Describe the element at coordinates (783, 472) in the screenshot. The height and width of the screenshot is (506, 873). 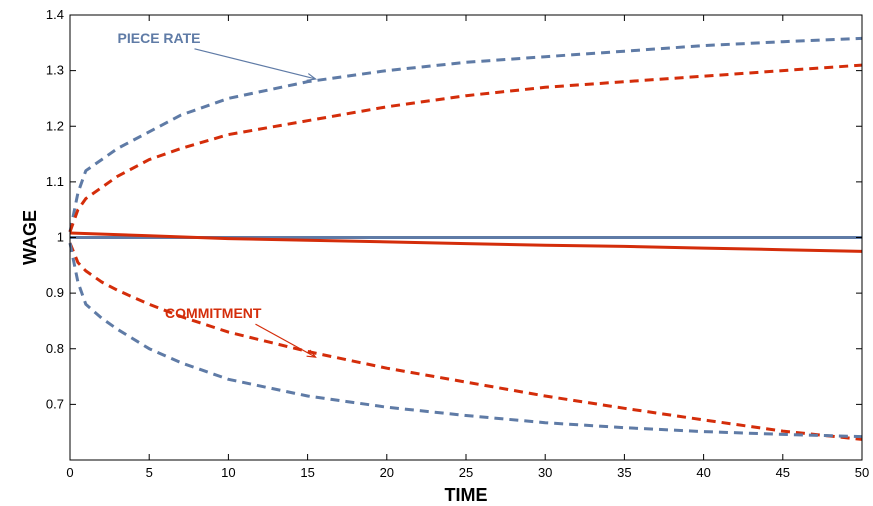
I see `x-tick-label: 45` at that location.